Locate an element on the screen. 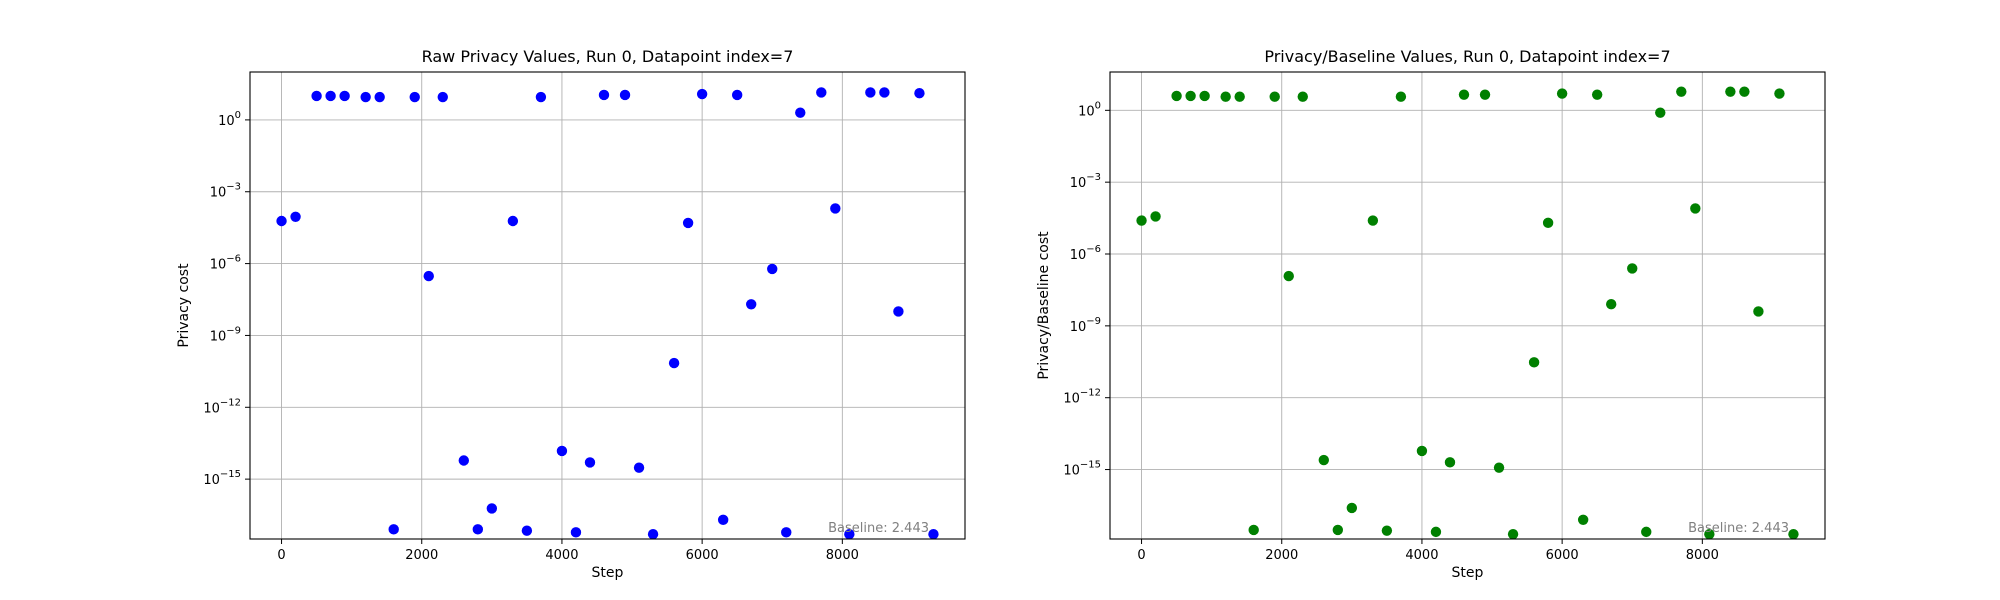  y-tick-exponent: −6 is located at coordinates (233, 259).